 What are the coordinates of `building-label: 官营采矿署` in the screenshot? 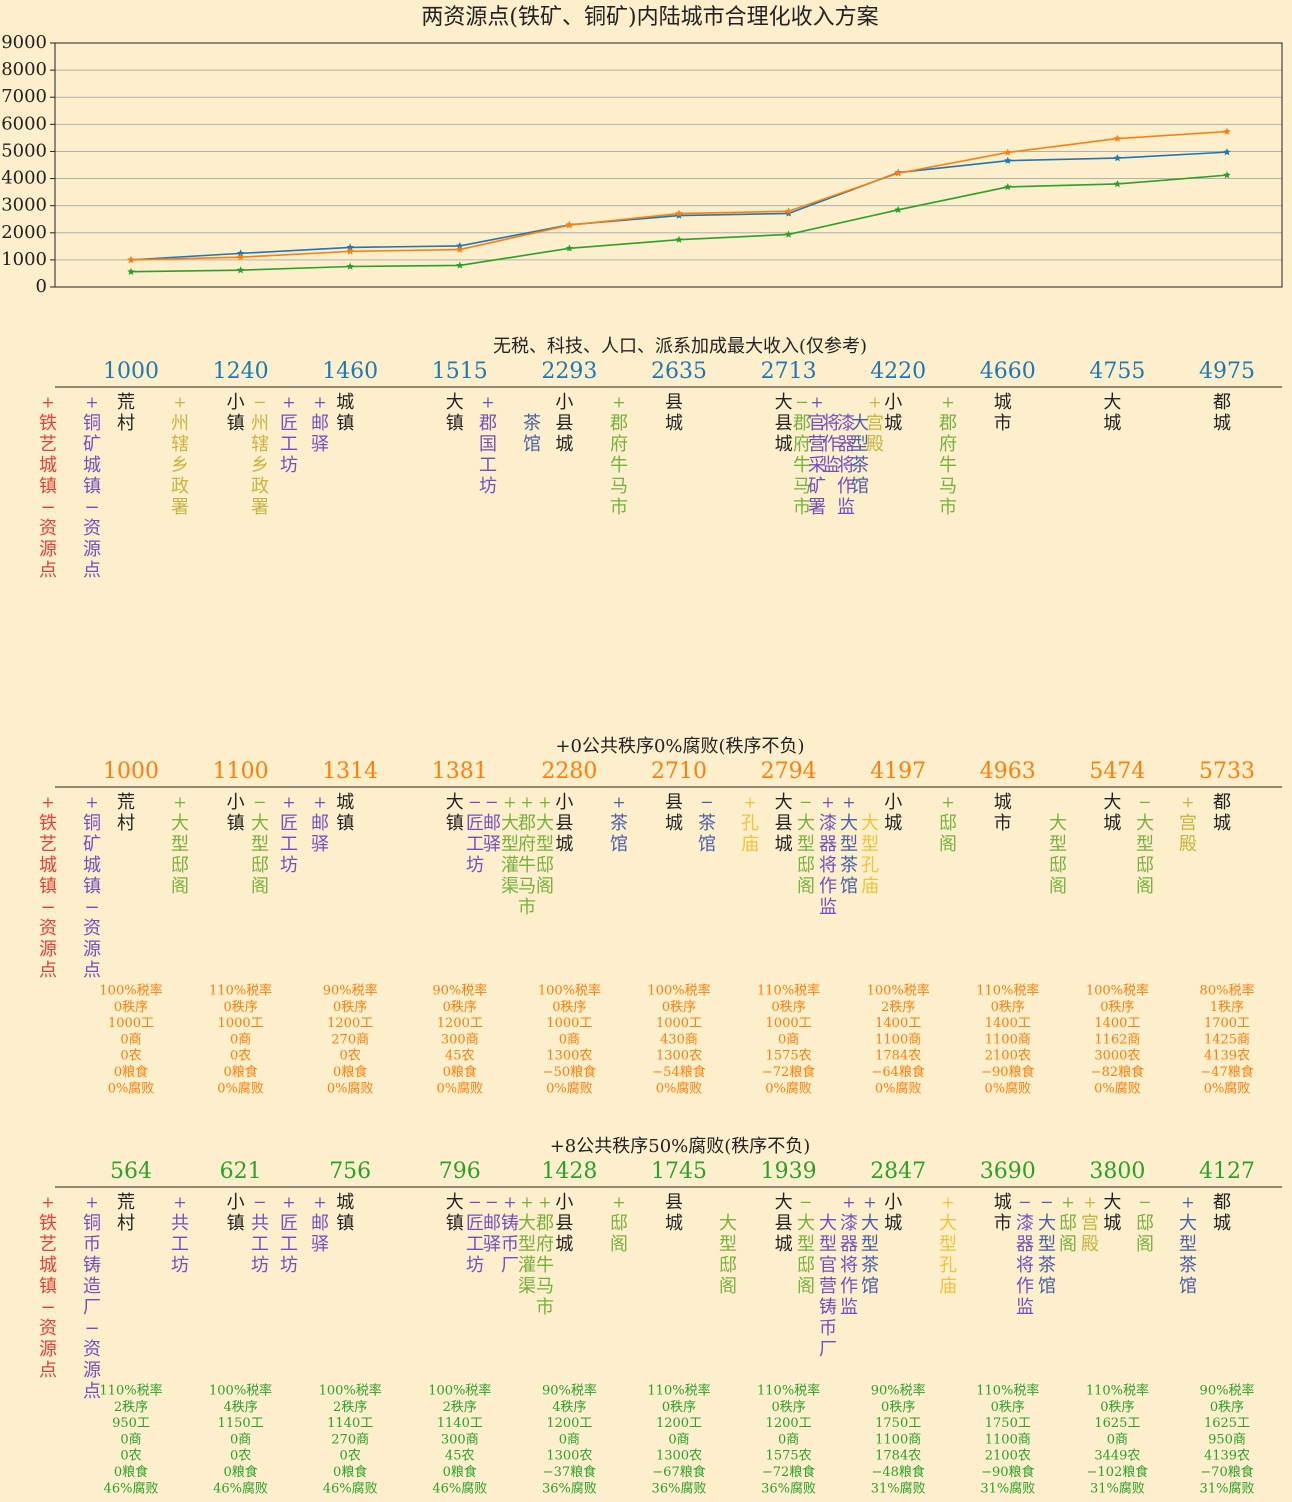 It's located at (817, 465).